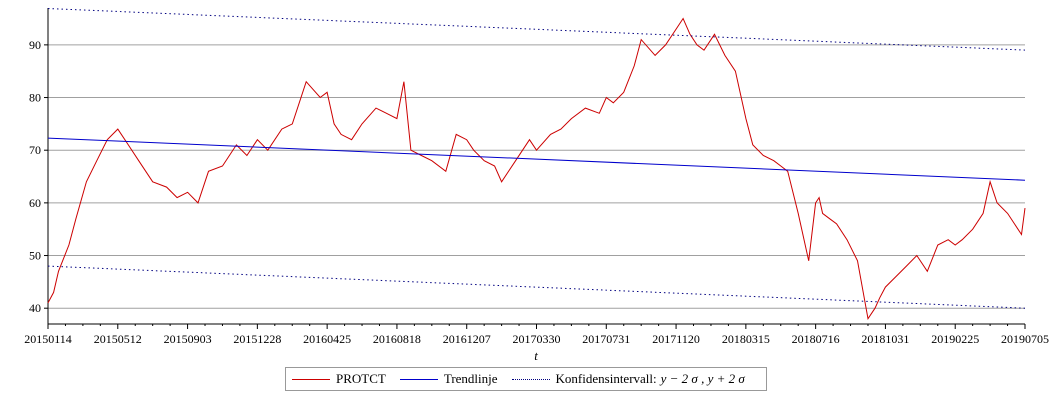  What do you see at coordinates (35, 98) in the screenshot?
I see `y-tick-label-80: 80` at bounding box center [35, 98].